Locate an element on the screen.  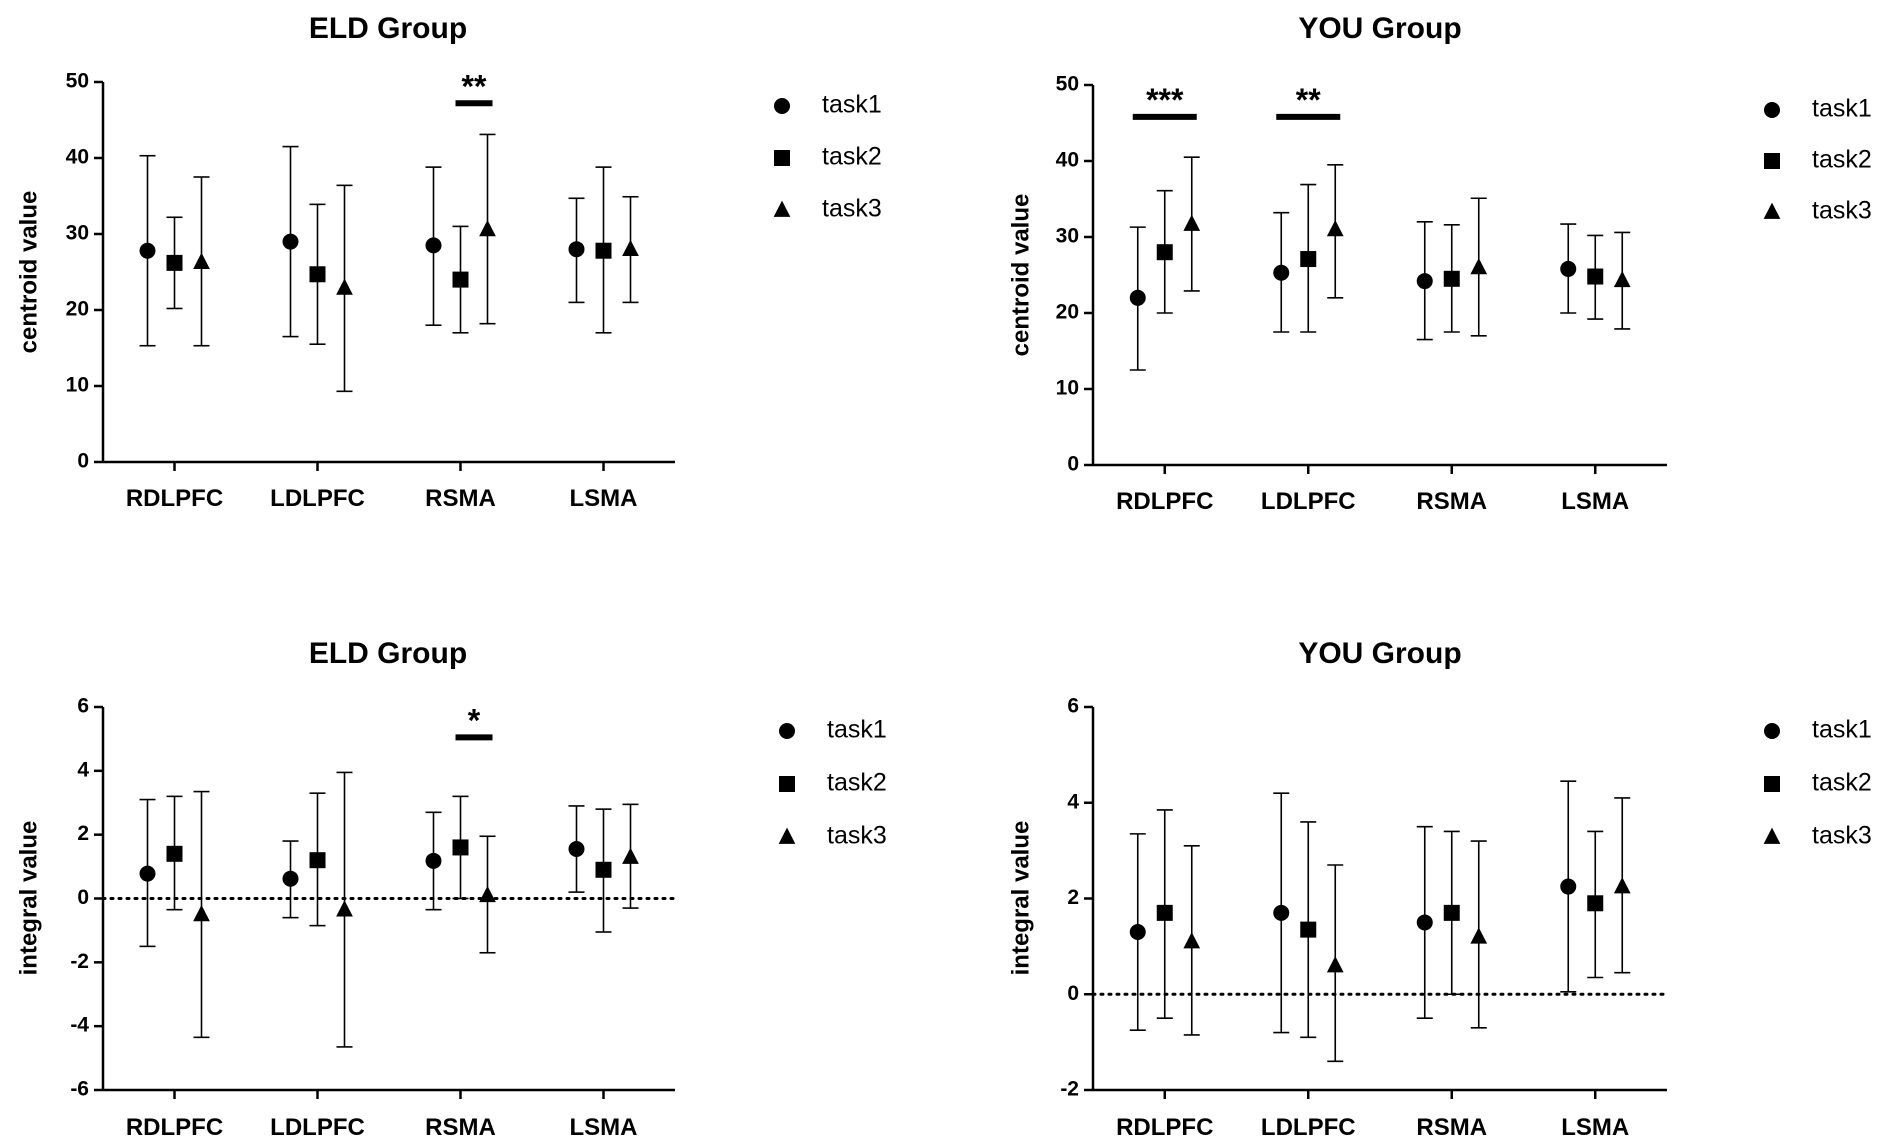
y-tick-label: 40 is located at coordinates (77, 157).